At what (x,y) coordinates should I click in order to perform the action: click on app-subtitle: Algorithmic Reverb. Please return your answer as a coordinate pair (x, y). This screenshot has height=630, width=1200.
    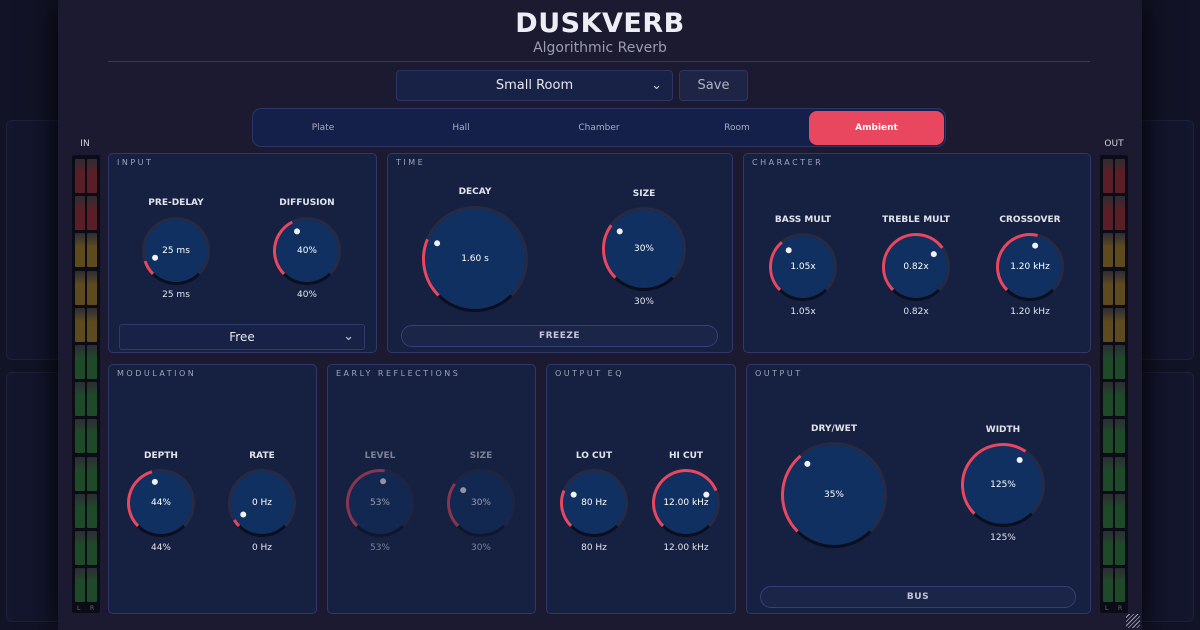
    Looking at the image, I should click on (600, 48).